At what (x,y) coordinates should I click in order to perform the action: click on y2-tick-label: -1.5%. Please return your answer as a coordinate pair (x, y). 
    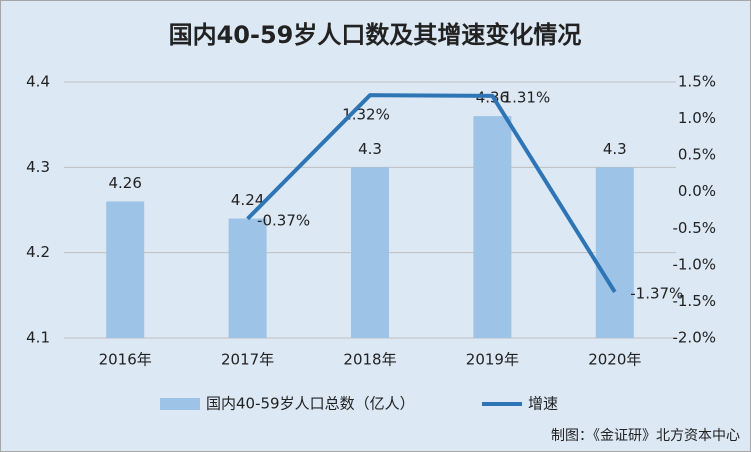
    Looking at the image, I should click on (694, 301).